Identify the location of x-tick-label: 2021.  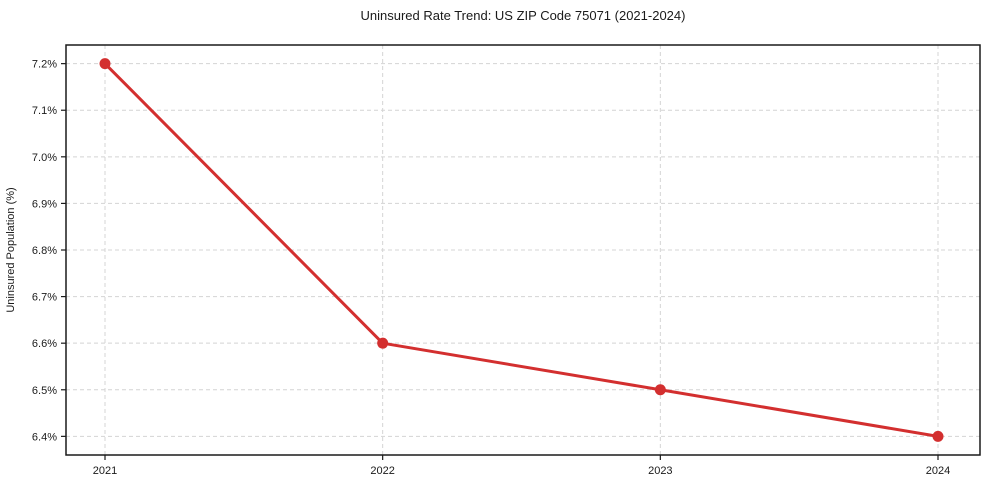
(105, 471).